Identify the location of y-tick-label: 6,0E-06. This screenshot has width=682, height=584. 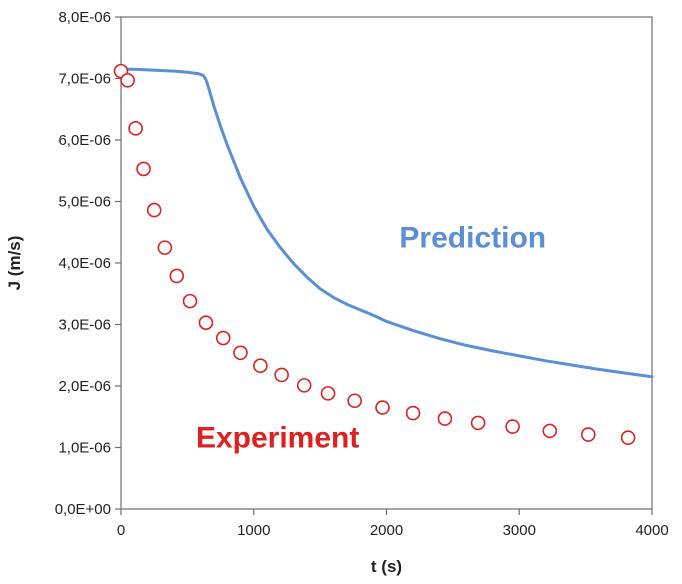
(84, 140).